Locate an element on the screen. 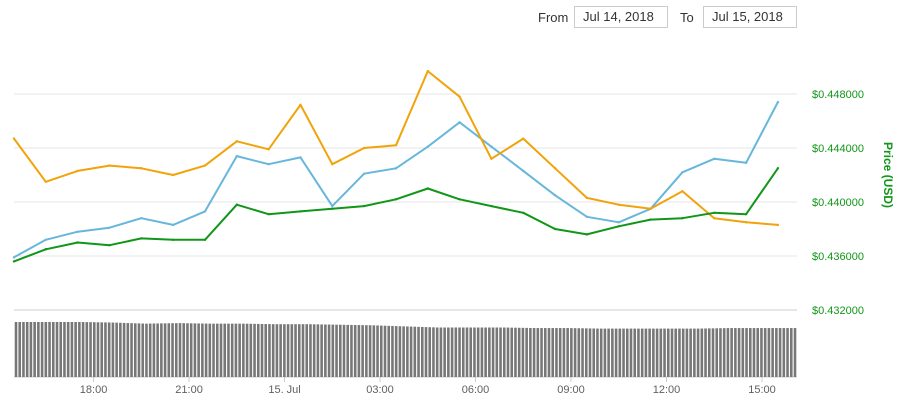  to-date-input: Jul 15, 2018 is located at coordinates (750, 17).